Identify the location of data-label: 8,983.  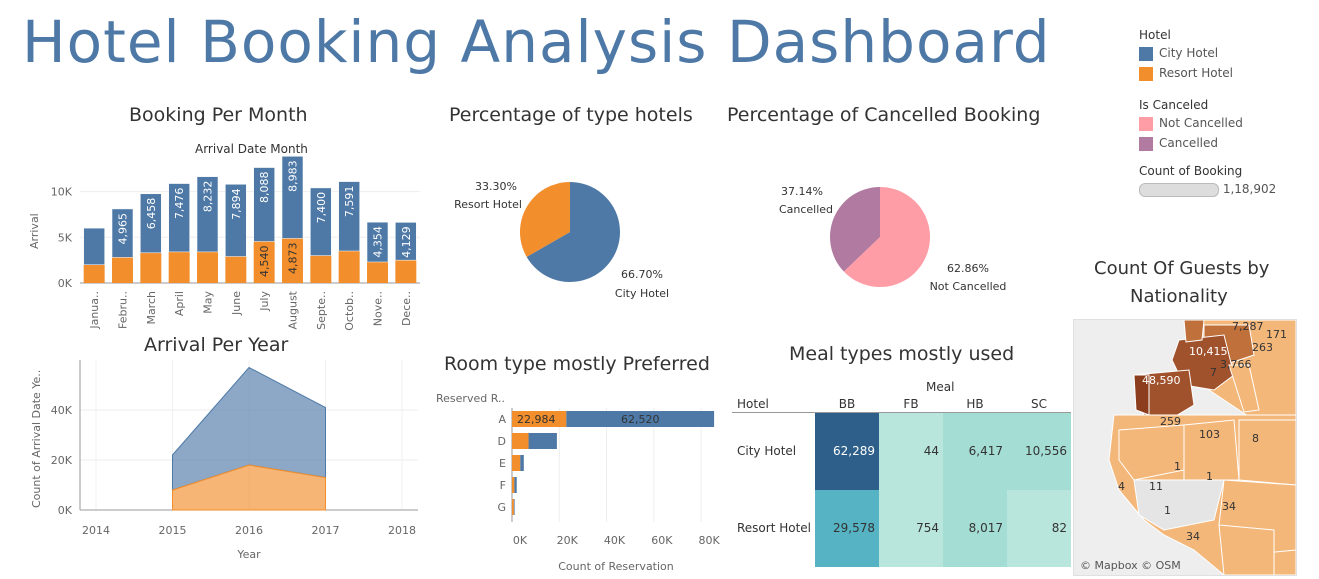
(293, 176).